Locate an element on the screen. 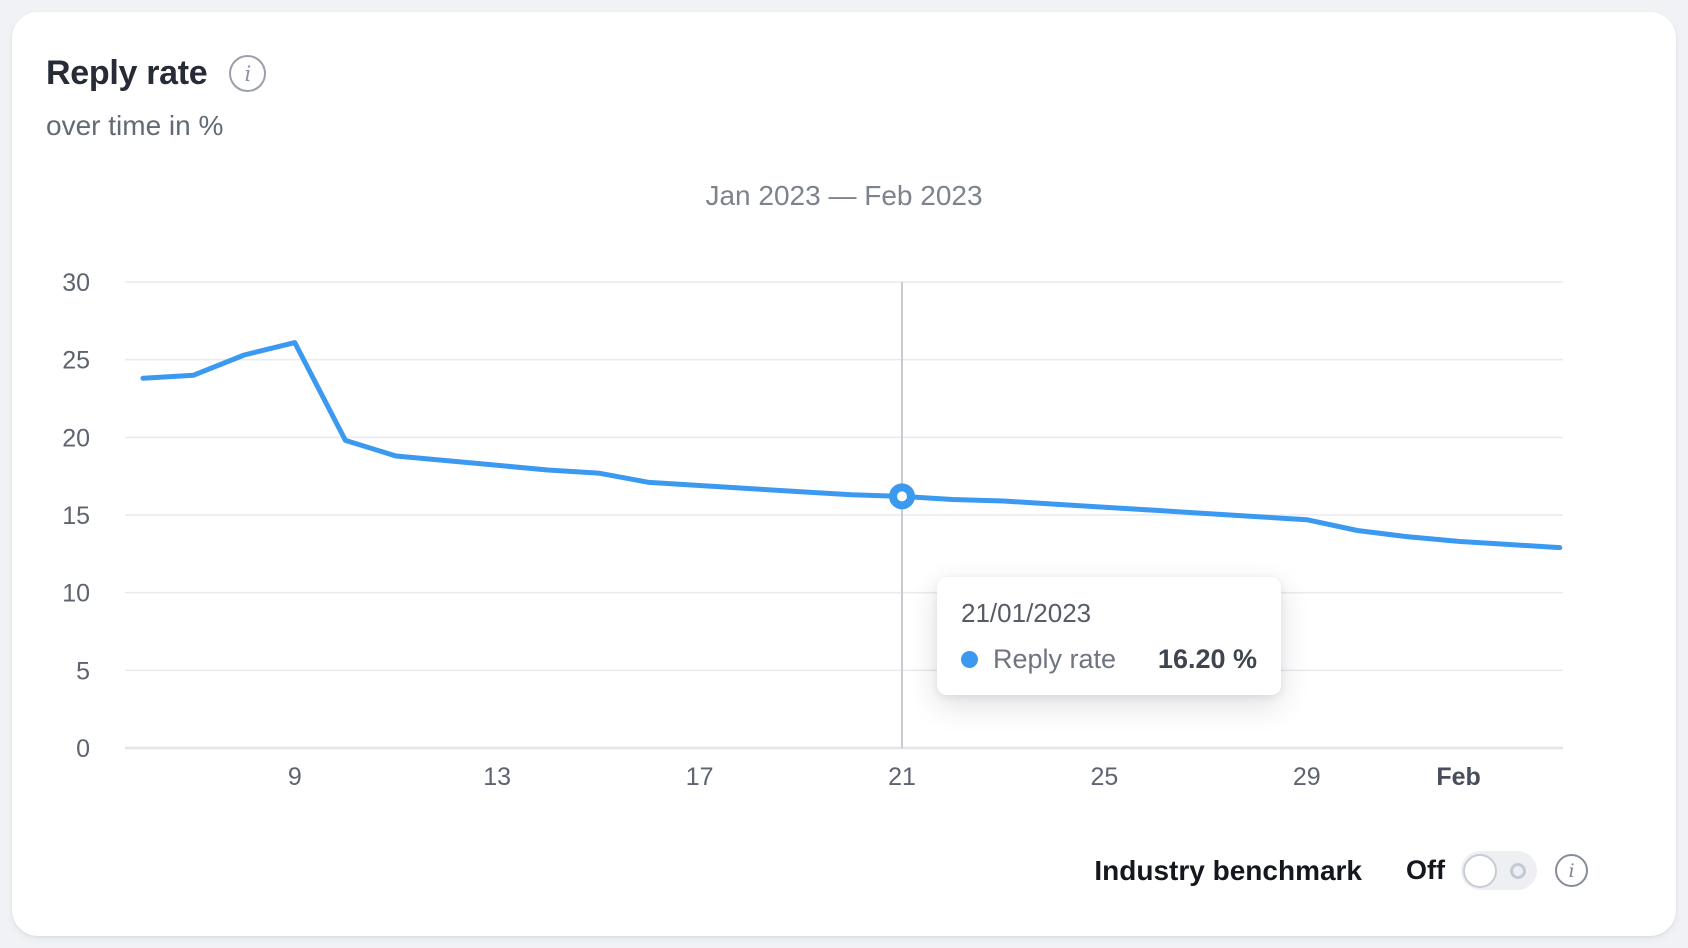 The width and height of the screenshot is (1688, 948). y-tick-label-5: 5 is located at coordinates (83, 671).